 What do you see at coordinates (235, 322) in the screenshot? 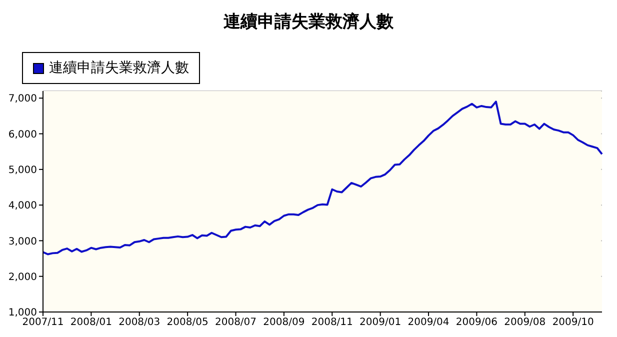
I see `x-tick-label: 2008/07` at bounding box center [235, 322].